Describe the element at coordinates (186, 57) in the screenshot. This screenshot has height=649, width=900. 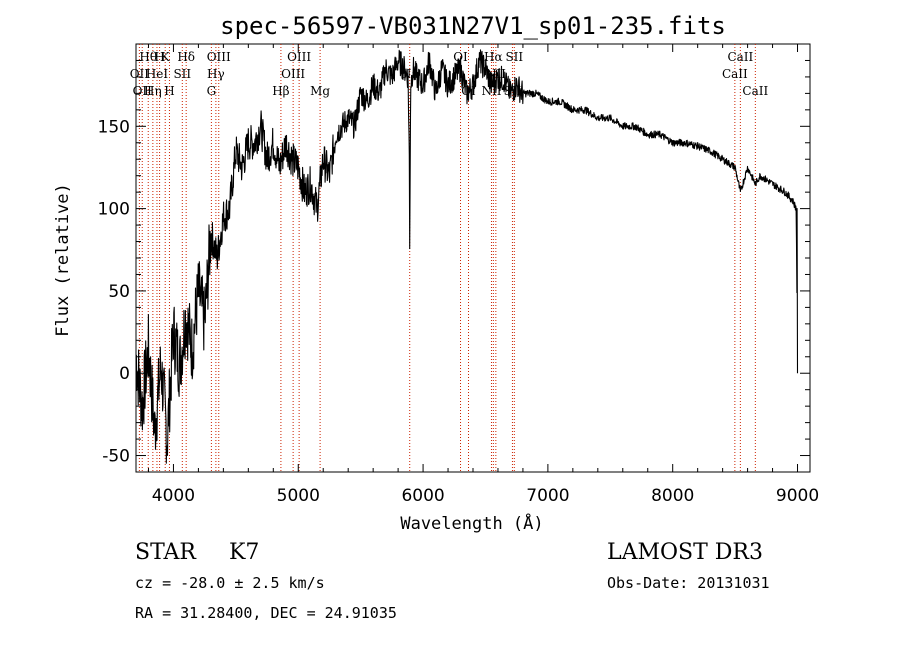
I see `marker-label: Hδ` at that location.